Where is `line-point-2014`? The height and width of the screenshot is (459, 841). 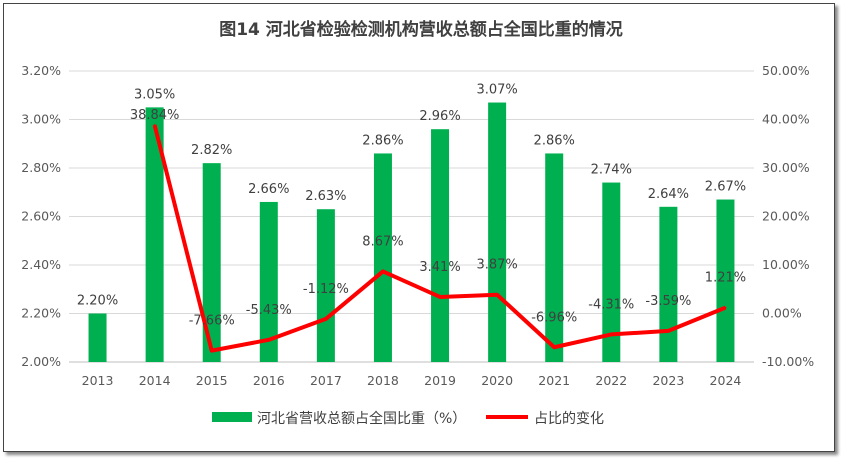 line-point-2014 is located at coordinates (154, 125).